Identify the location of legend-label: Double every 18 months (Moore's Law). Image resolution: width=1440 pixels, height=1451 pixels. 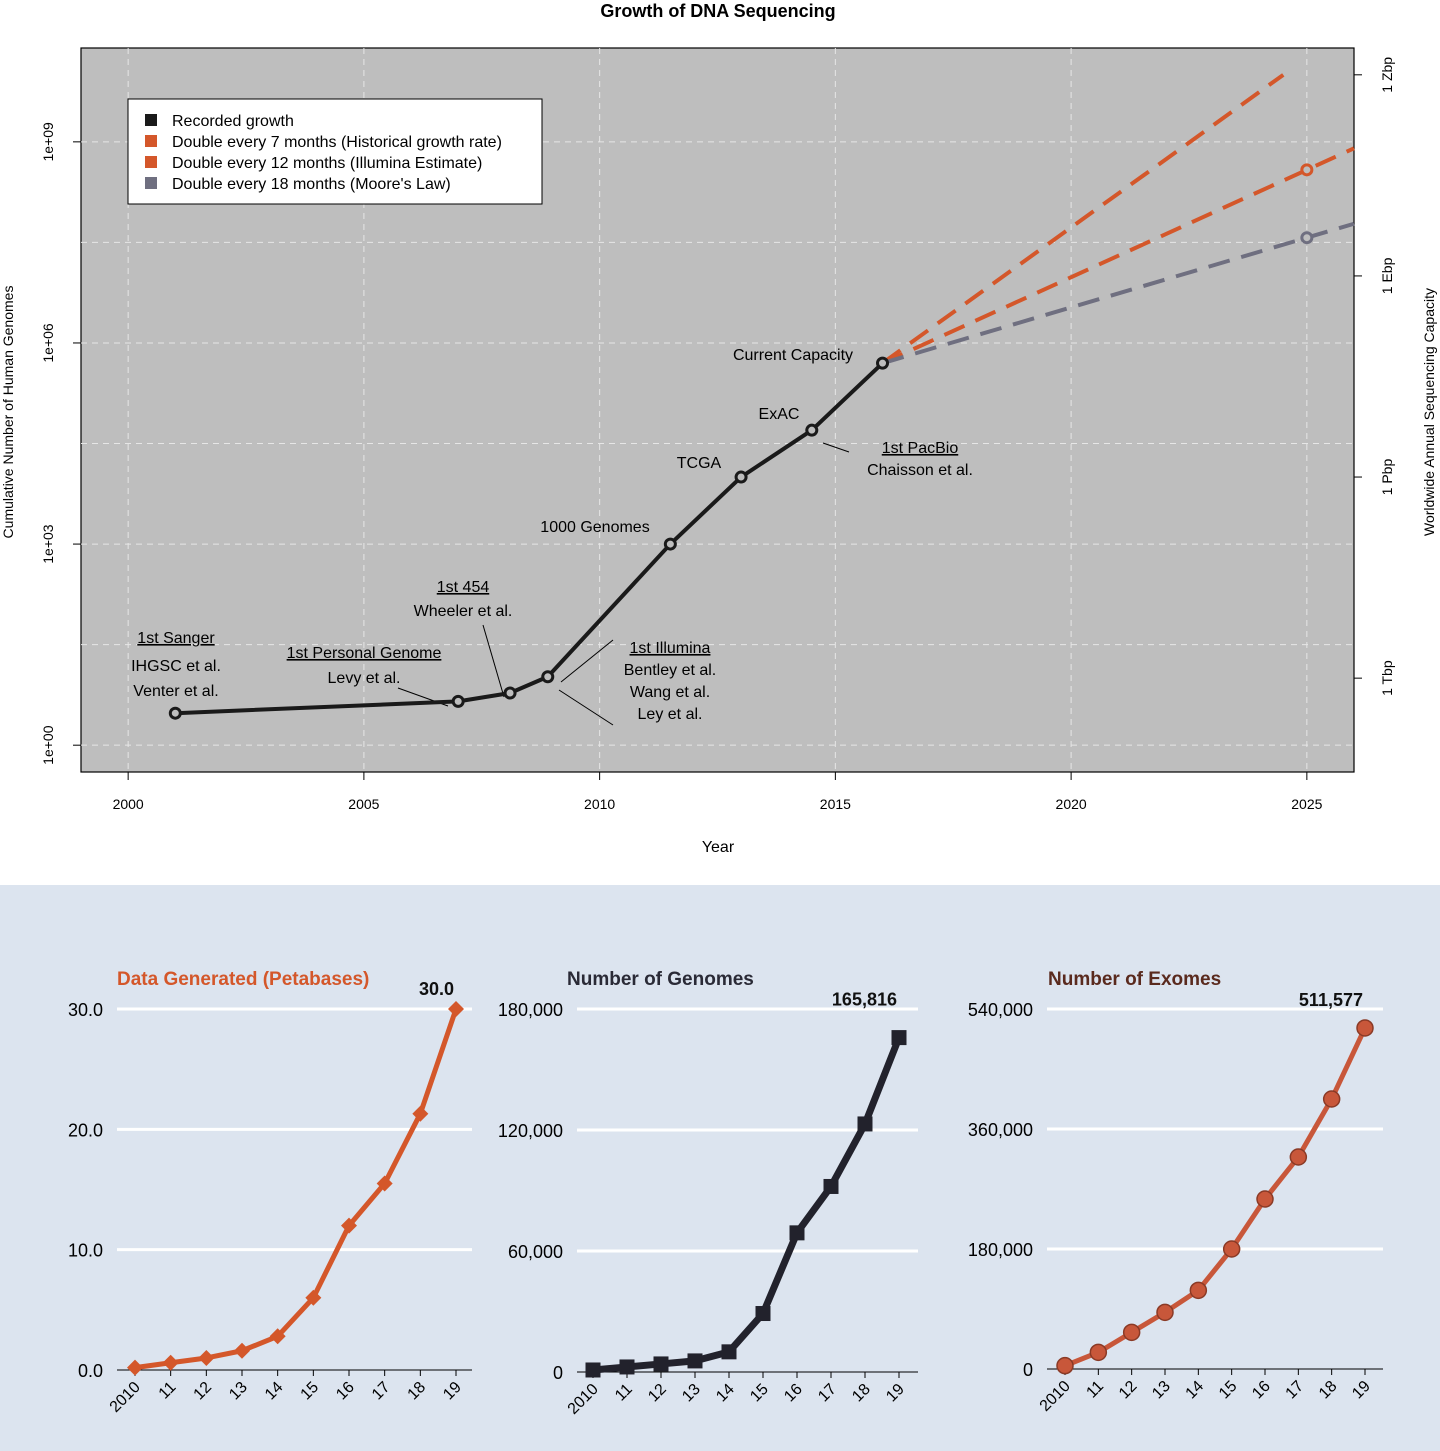
(311, 184).